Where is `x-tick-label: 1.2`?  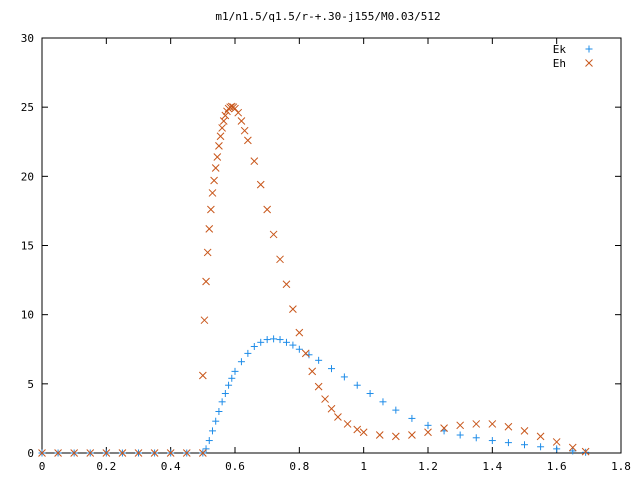
x-tick-label: 1.2 is located at coordinates (428, 466).